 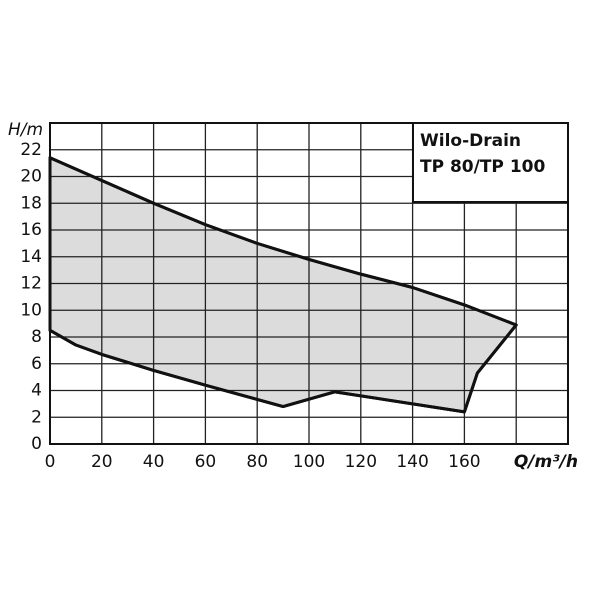 I want to click on x-tick-label: 100, so click(x=309, y=462).